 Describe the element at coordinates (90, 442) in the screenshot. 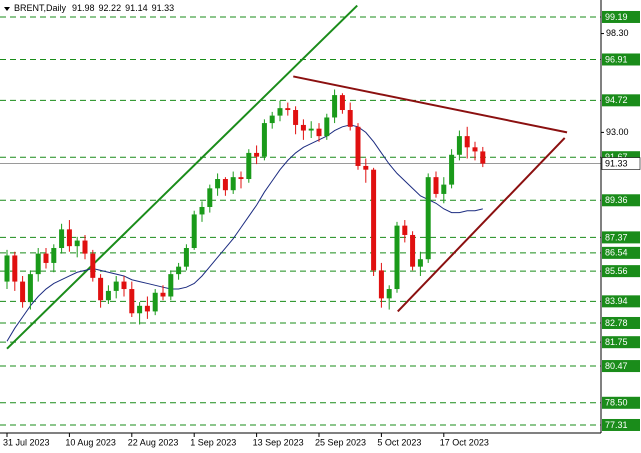

I see `x-tick-label: 10 Aug 2023` at that location.